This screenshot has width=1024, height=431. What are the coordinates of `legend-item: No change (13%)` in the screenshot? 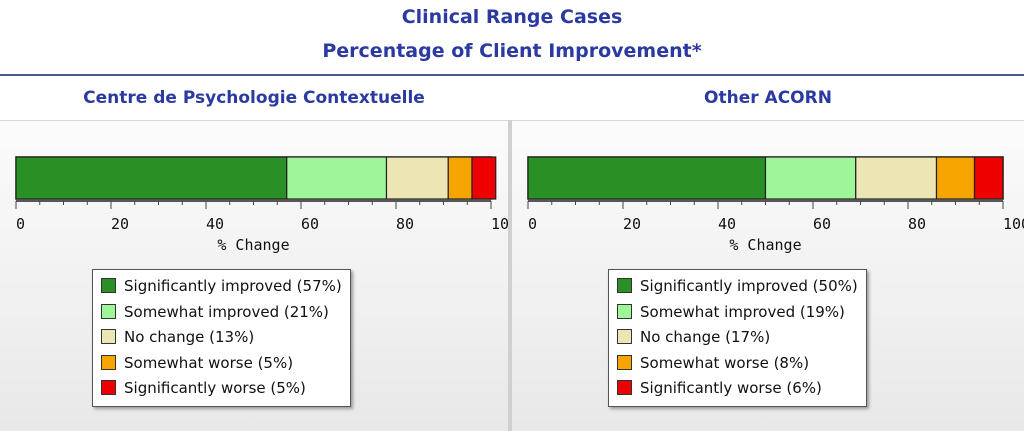 It's located at (221, 338).